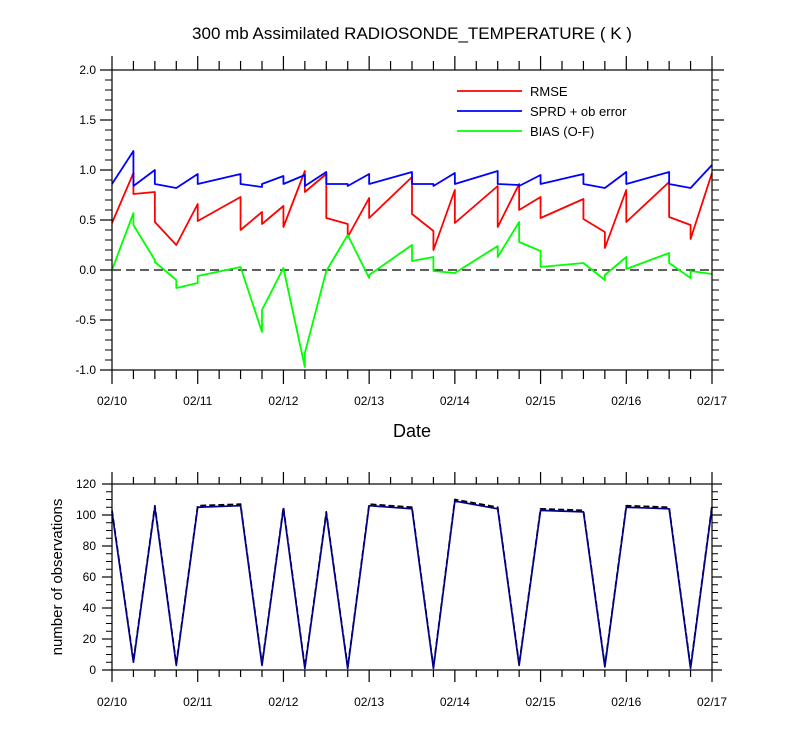  I want to click on y-tick-label: 80, so click(90, 546).